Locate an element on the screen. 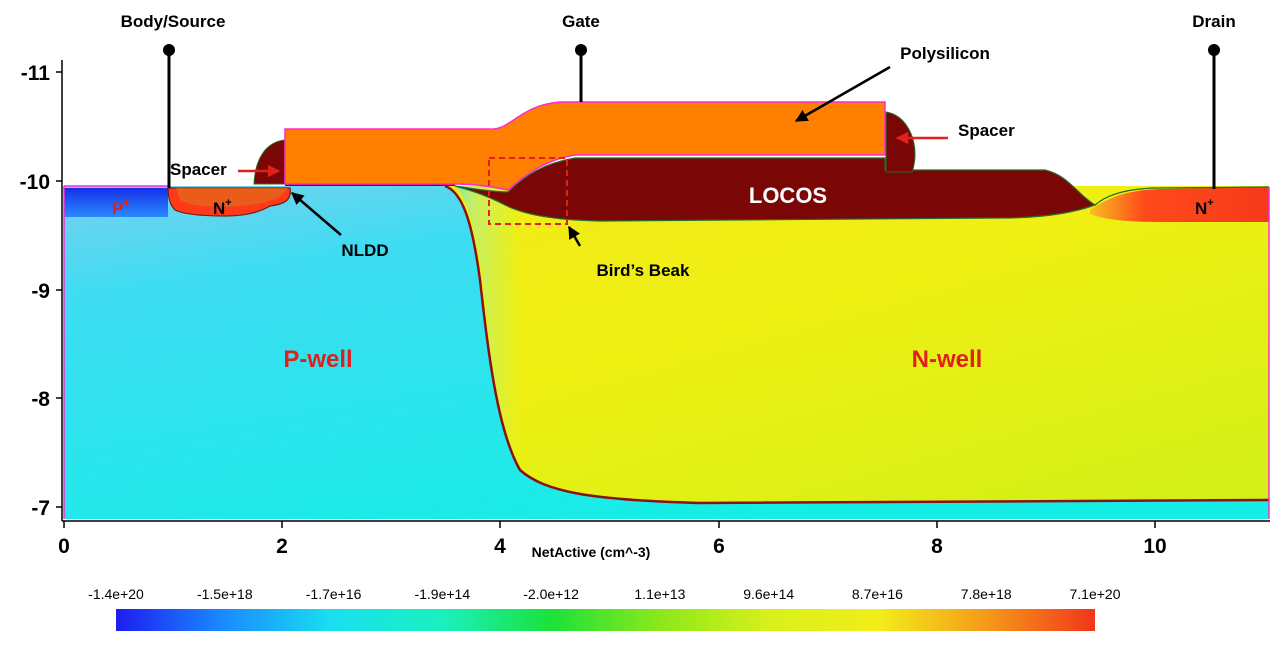 The height and width of the screenshot is (649, 1280). n-plus-right-region is located at coordinates (1179, 204).